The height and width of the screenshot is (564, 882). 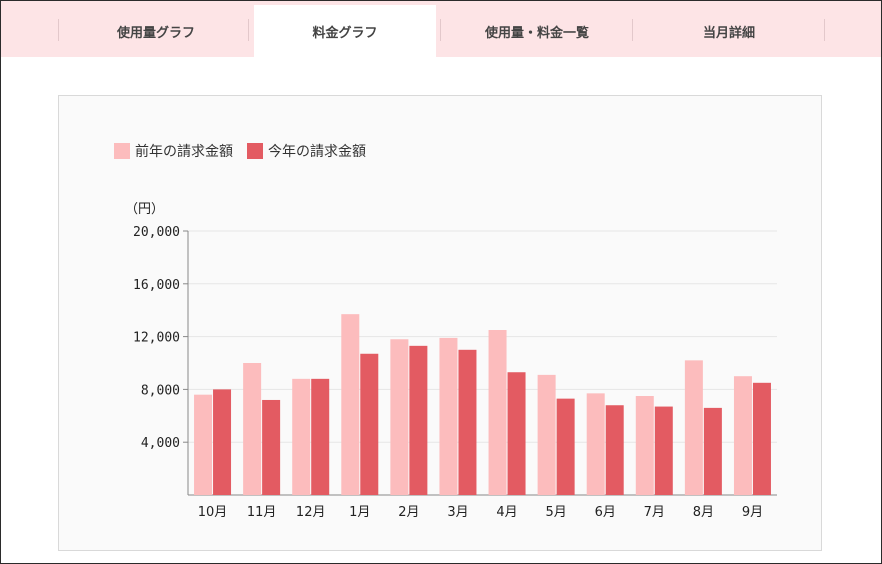 What do you see at coordinates (184, 152) in the screenshot?
I see `legend-label-previous-year: 前年の請求金額` at bounding box center [184, 152].